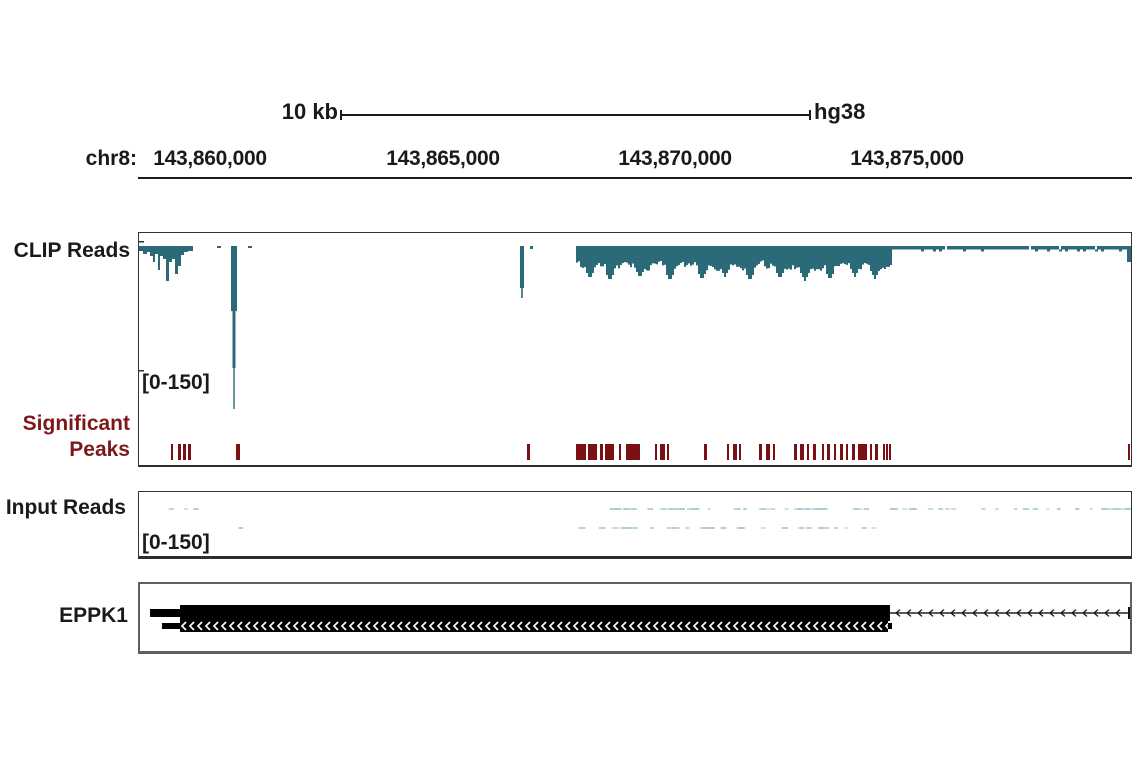  Describe the element at coordinates (176, 382) in the screenshot. I see `clip-range-label: [0-150]` at that location.